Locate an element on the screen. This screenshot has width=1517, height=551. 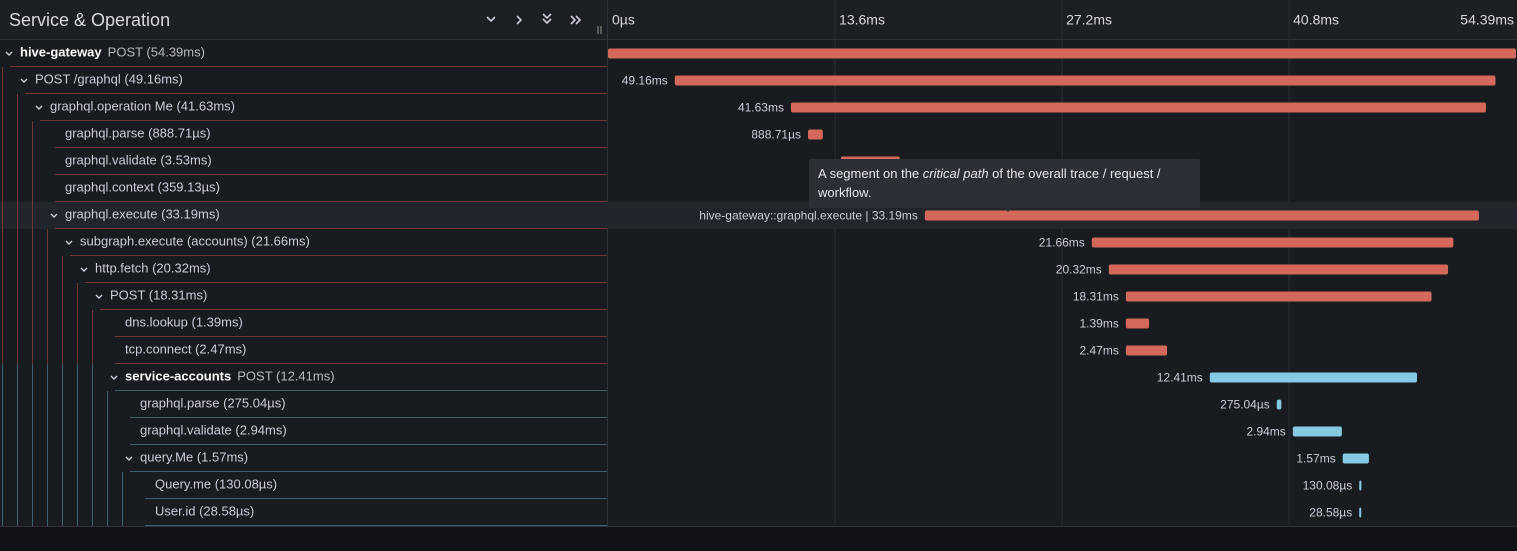
span-label: graphql.validate (3.53ms) is located at coordinates (138, 160).